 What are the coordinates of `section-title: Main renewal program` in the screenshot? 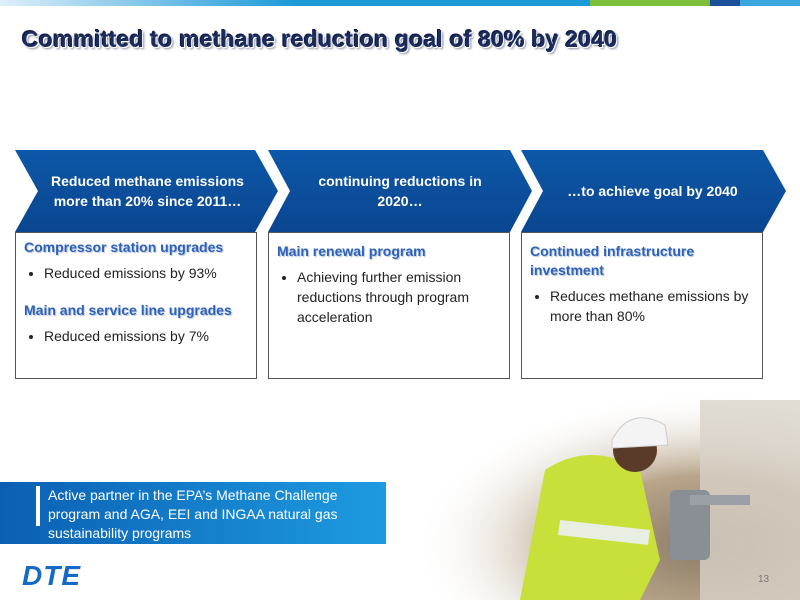 It's located at (351, 251).